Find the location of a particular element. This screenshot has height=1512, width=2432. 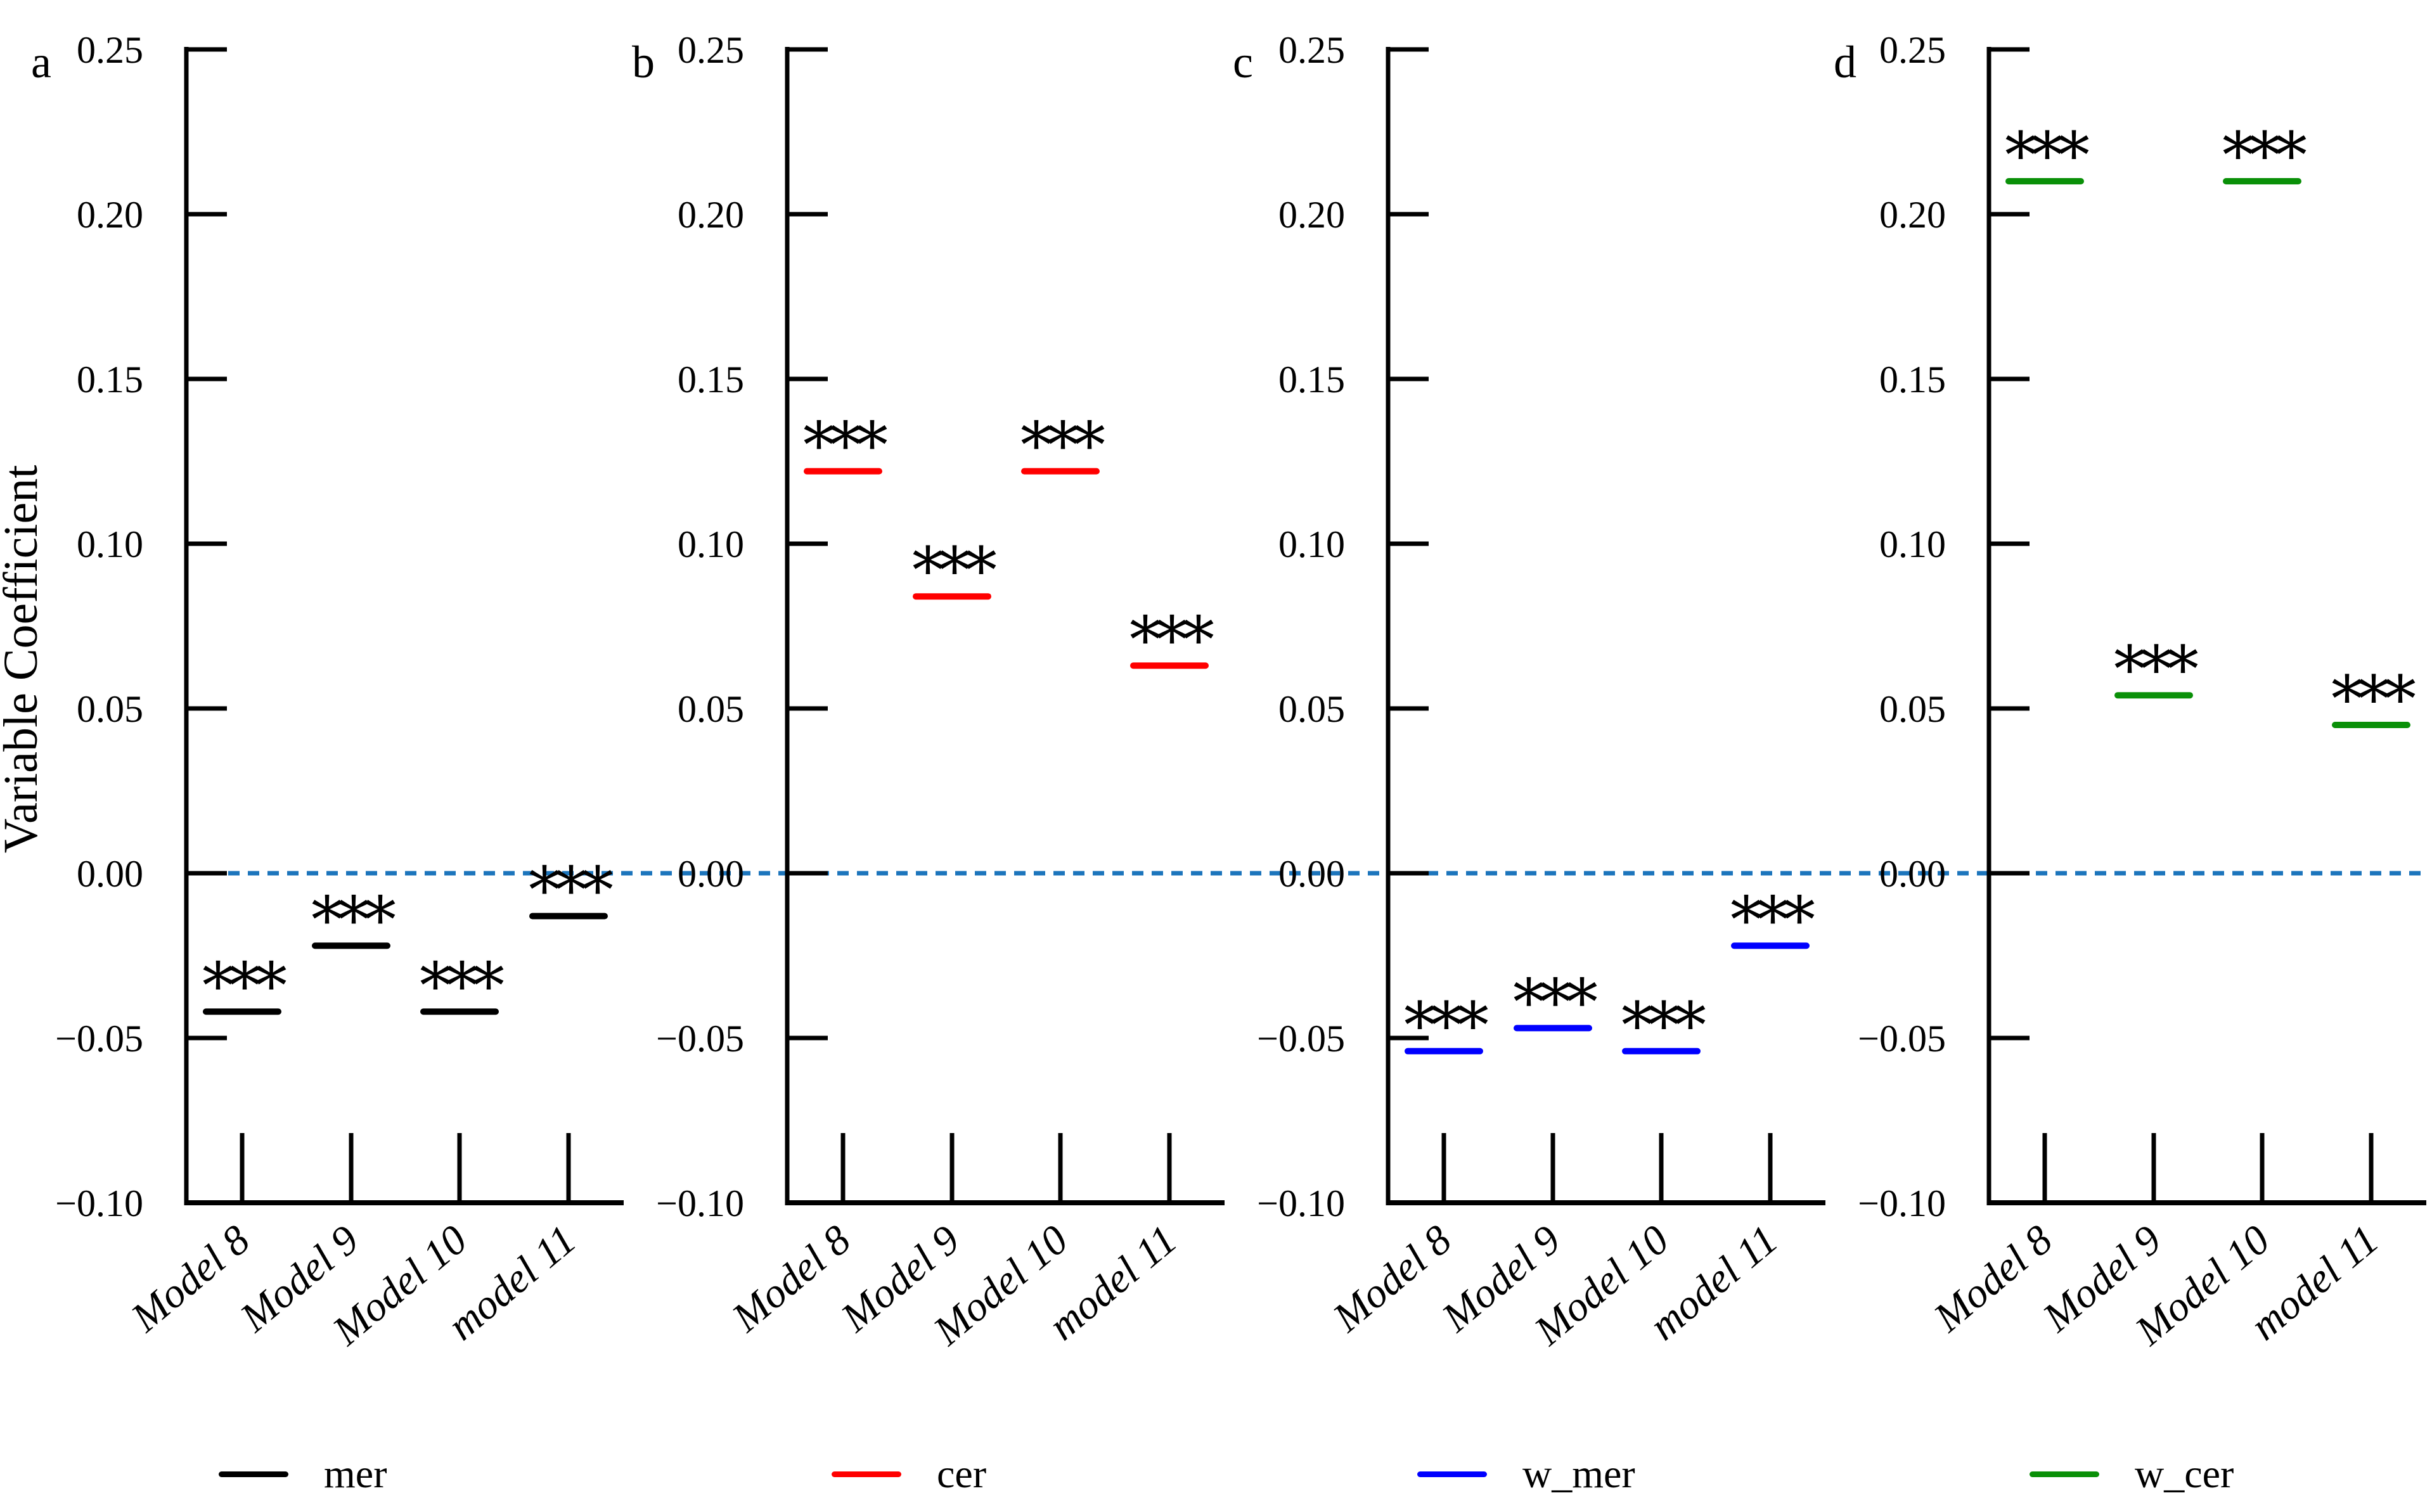

legend-item-w_cer: w_cer is located at coordinates (2132, 1474).